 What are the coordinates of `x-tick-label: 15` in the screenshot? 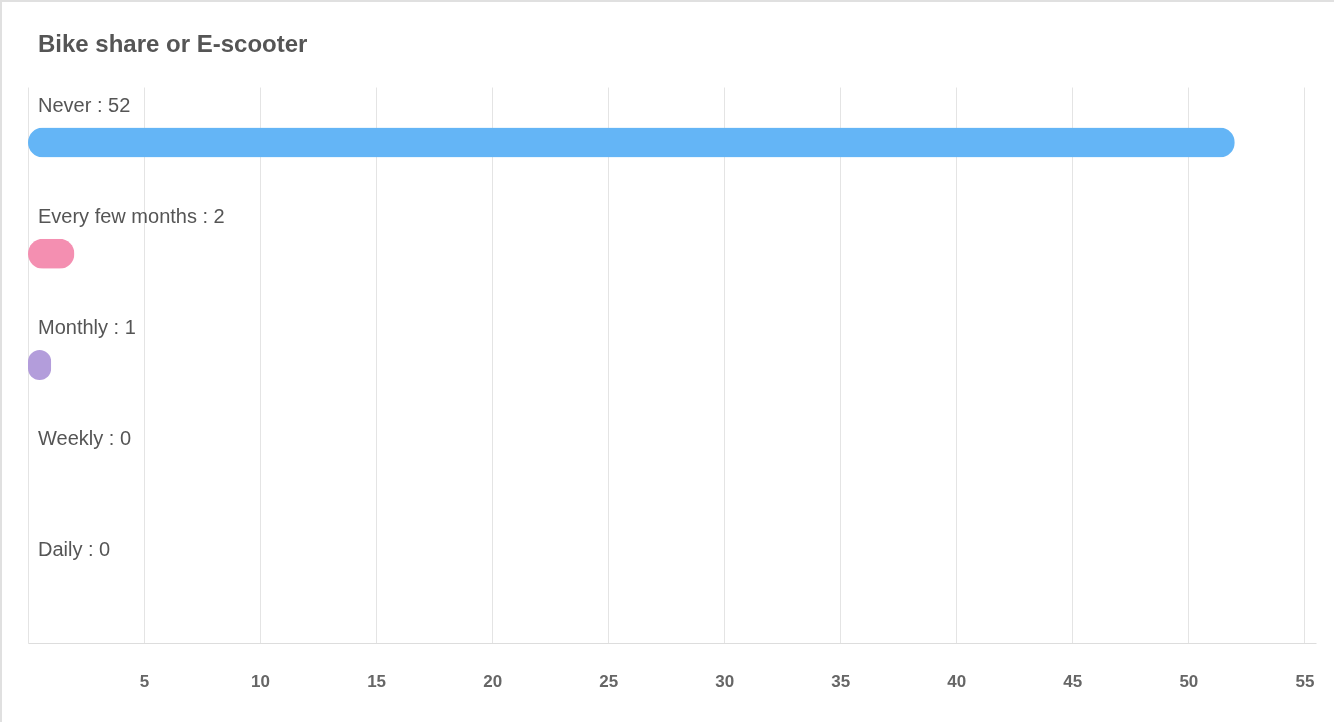 It's located at (377, 681).